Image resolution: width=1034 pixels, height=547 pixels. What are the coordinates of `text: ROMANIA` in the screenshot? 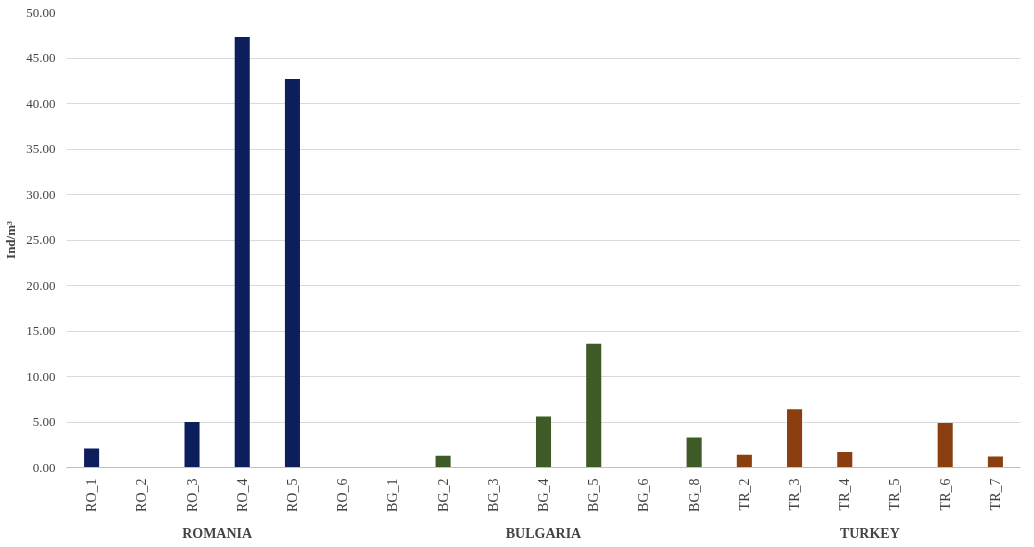 It's located at (218, 533).